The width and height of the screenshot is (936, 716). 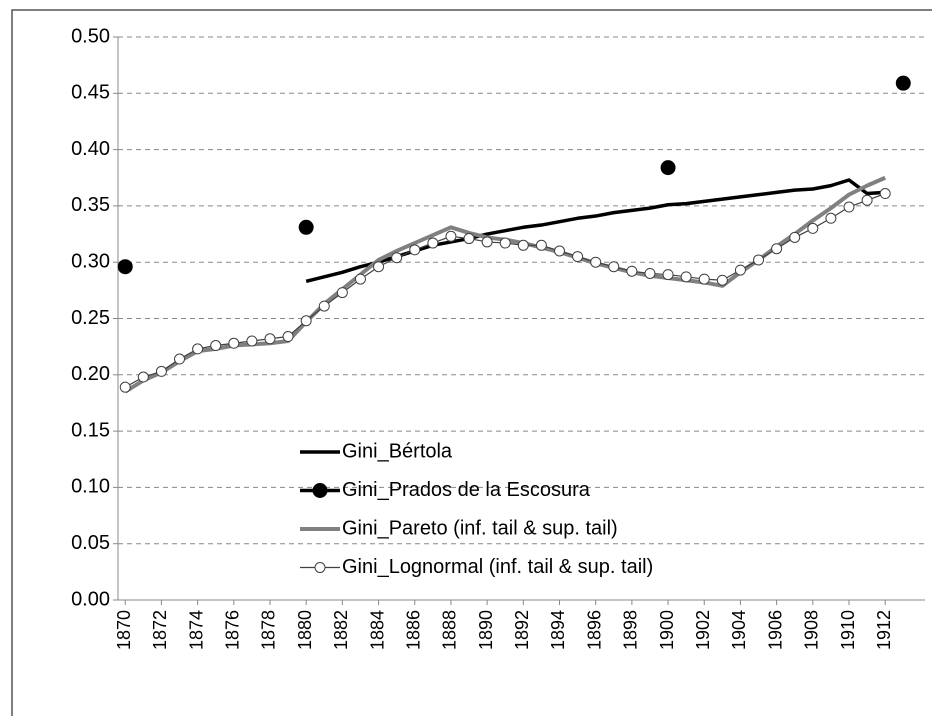 I want to click on y-tick-label: 0.20, so click(x=90, y=374).